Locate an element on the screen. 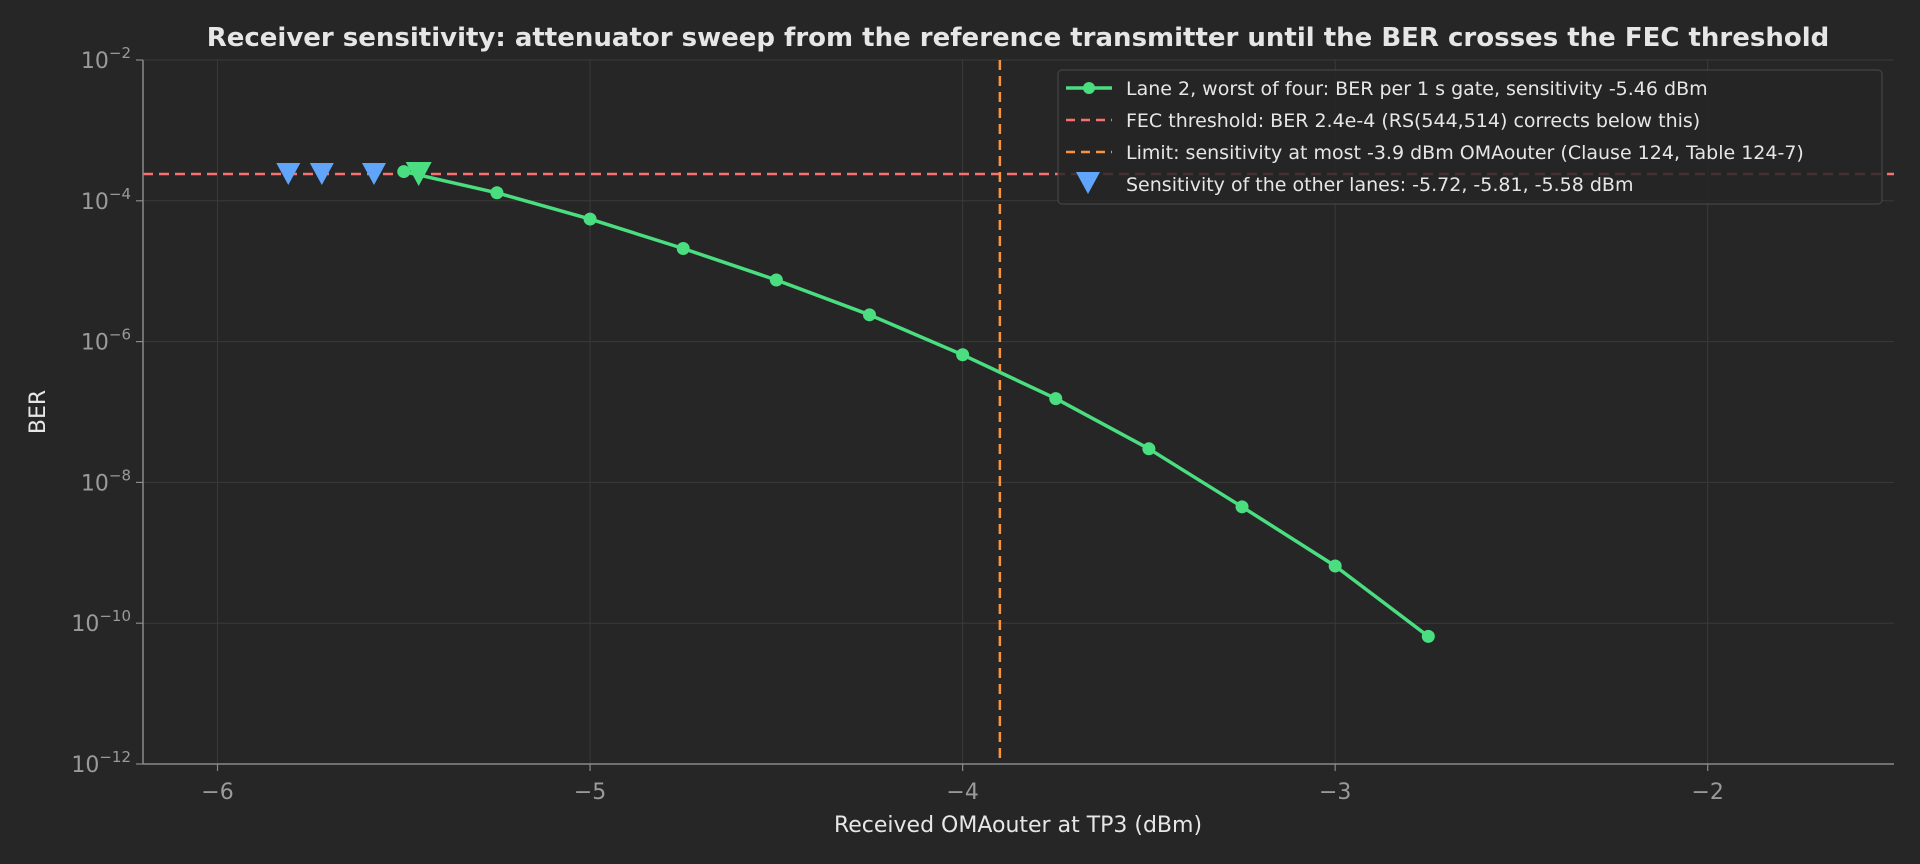 The width and height of the screenshot is (1920, 864). y-tick-label: 10⁻⁴ is located at coordinates (106, 200).